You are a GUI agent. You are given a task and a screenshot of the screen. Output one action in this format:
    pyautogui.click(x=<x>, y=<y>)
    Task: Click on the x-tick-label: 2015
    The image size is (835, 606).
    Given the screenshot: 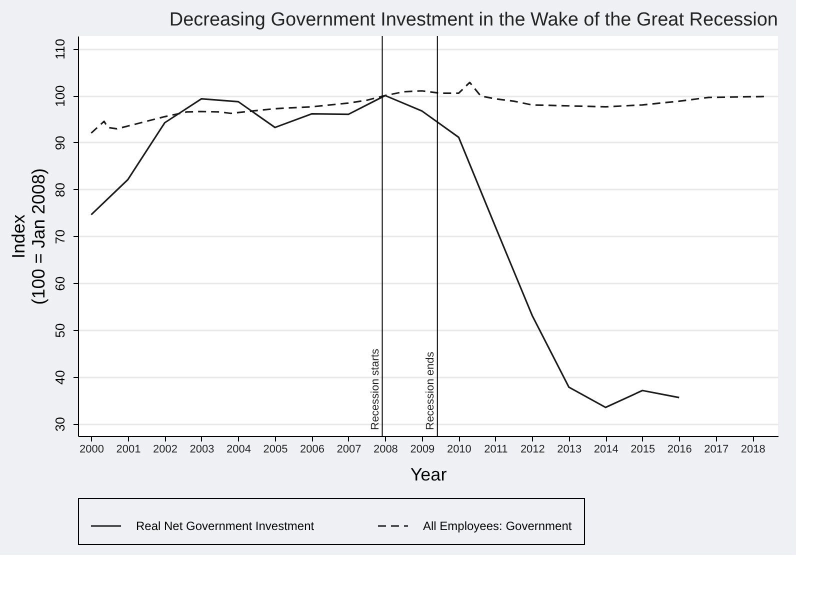 What is the action you would take?
    pyautogui.click(x=643, y=450)
    